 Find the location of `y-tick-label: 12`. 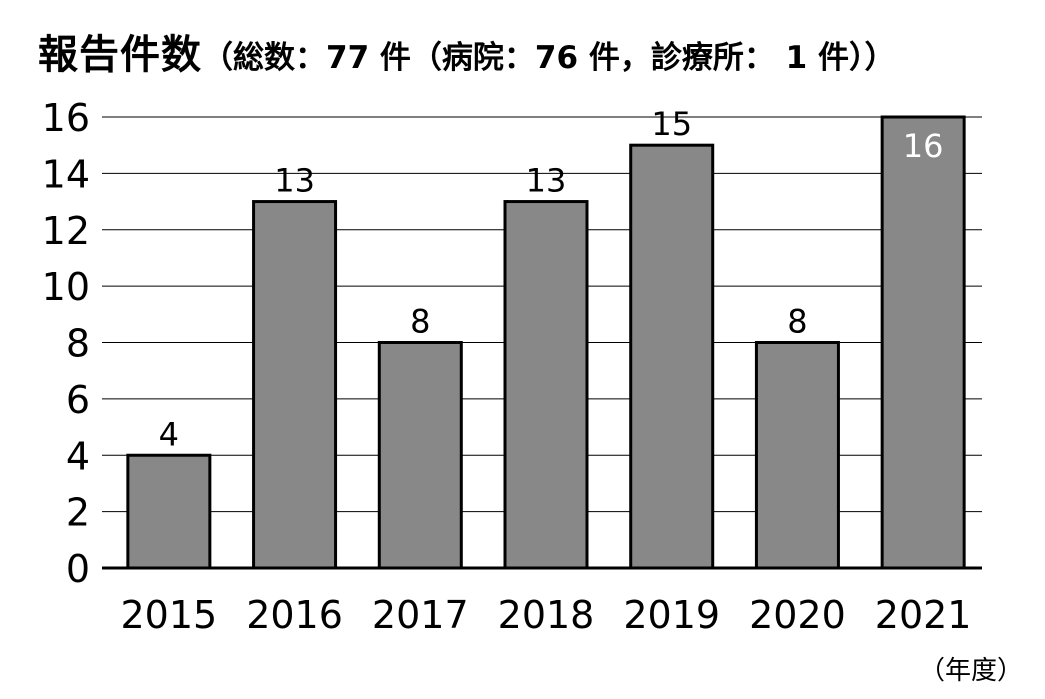

y-tick-label: 12 is located at coordinates (66, 231).